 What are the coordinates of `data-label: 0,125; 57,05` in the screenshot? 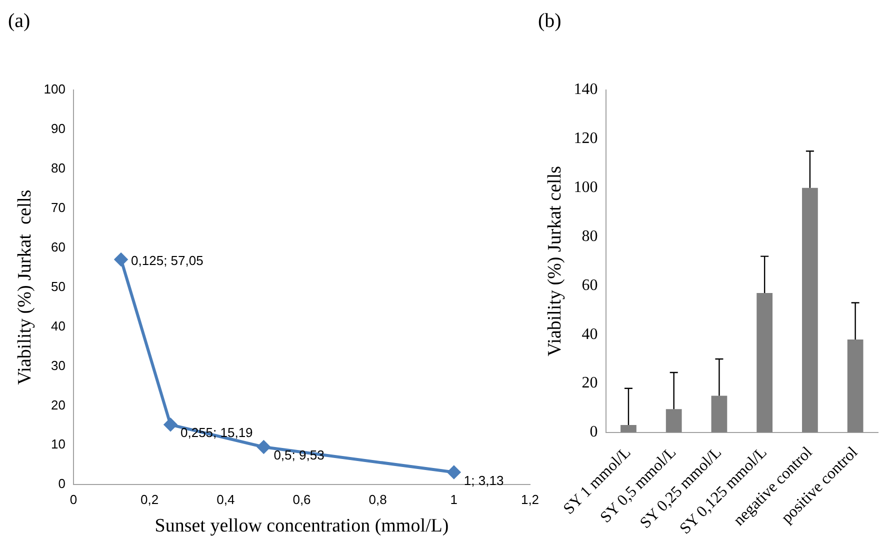 It's located at (167, 260).